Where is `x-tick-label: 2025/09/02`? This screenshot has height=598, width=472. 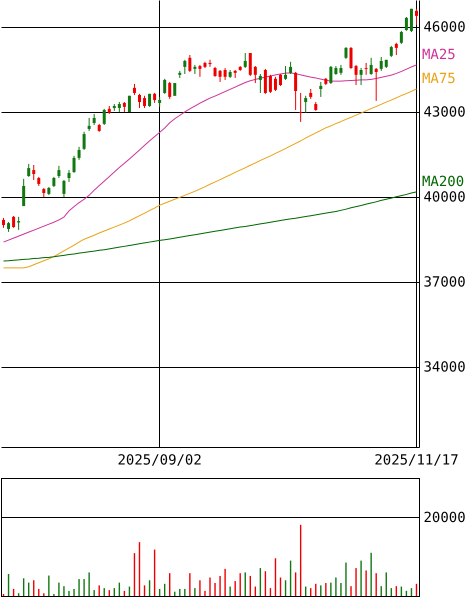 x-tick-label: 2025/09/02 is located at coordinates (159, 460).